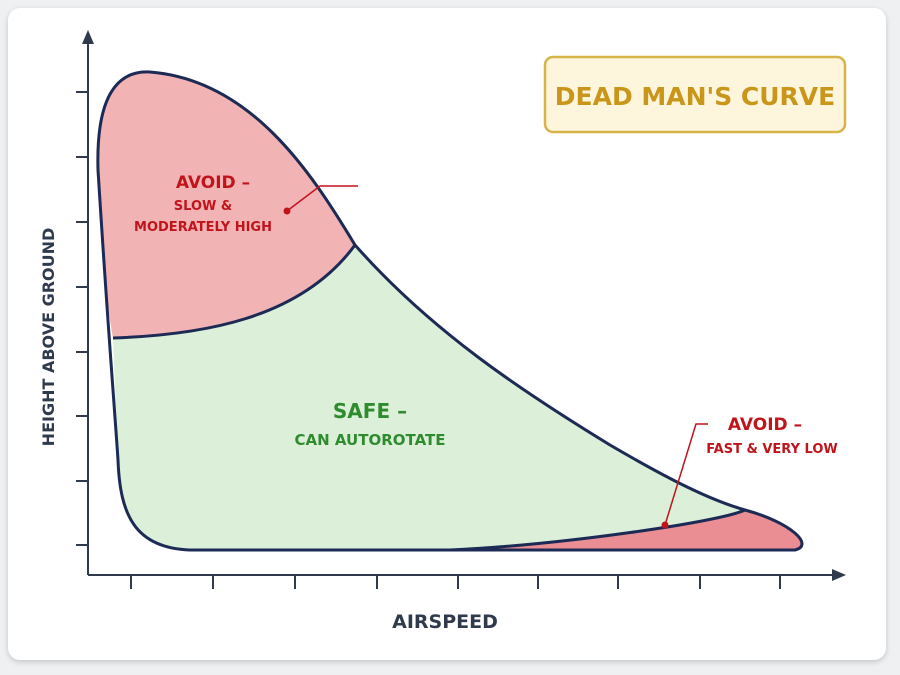 Image resolution: width=900 pixels, height=675 pixels. Describe the element at coordinates (765, 425) in the screenshot. I see `lower-avoid-heading: AVOID –` at that location.